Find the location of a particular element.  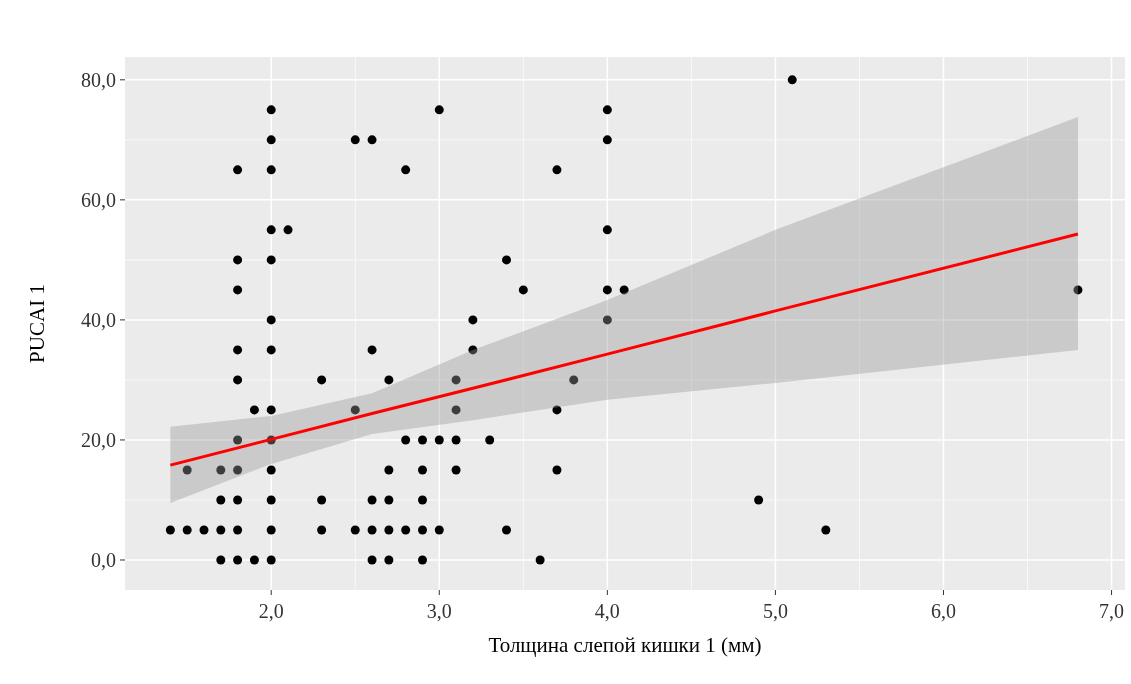

x-axis-title: Толщина слепой кишки 1 (мм) is located at coordinates (625, 645).